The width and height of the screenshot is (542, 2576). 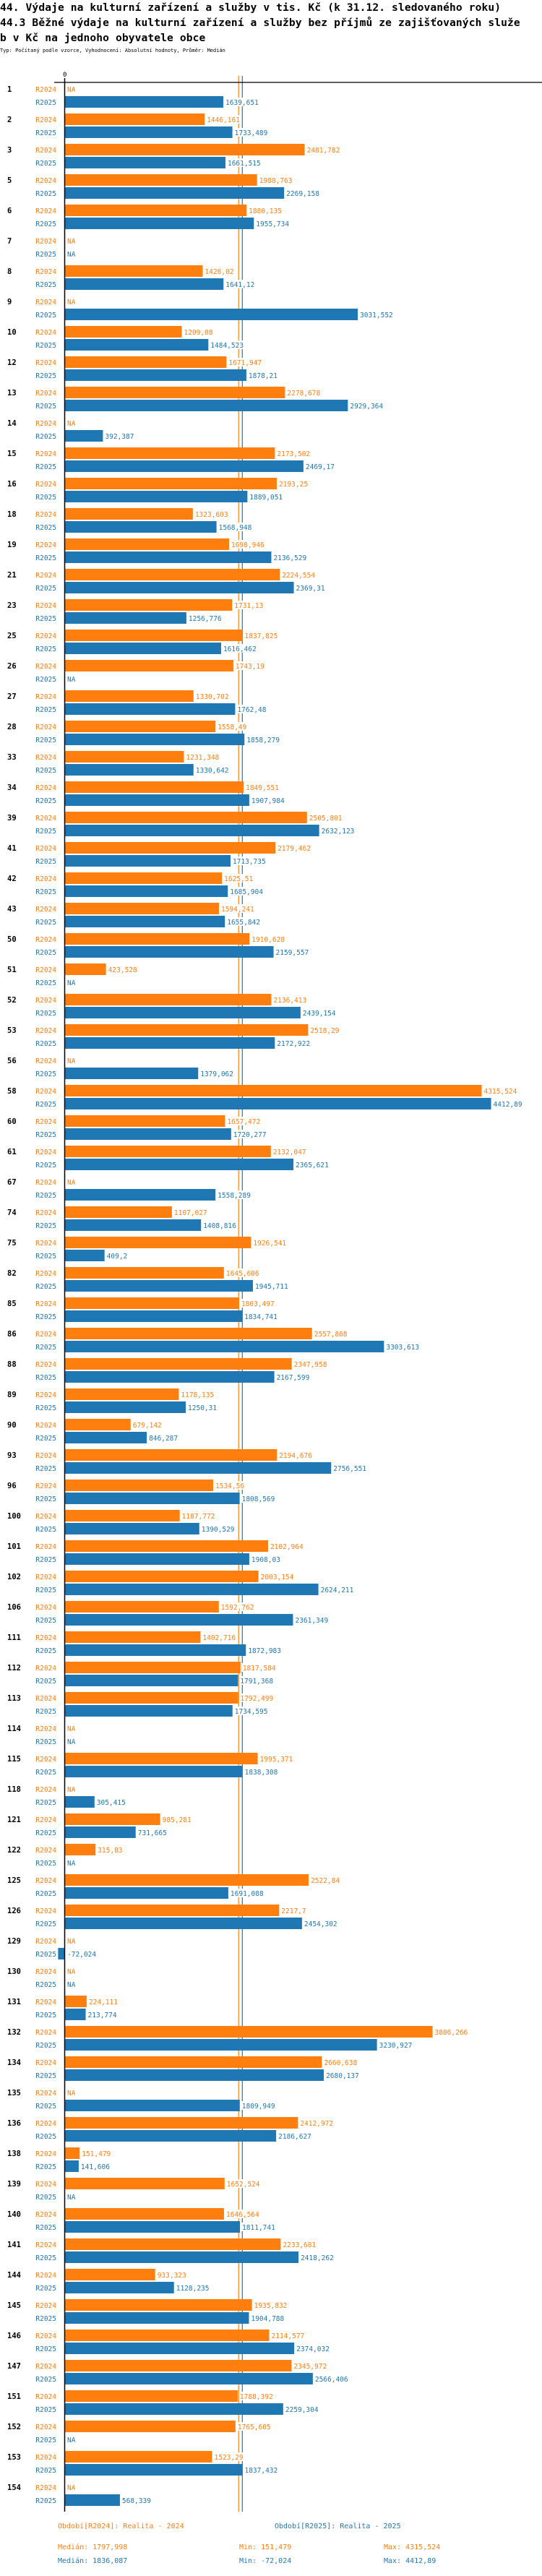 I want to click on data-label: 2259,304, so click(x=302, y=2410).